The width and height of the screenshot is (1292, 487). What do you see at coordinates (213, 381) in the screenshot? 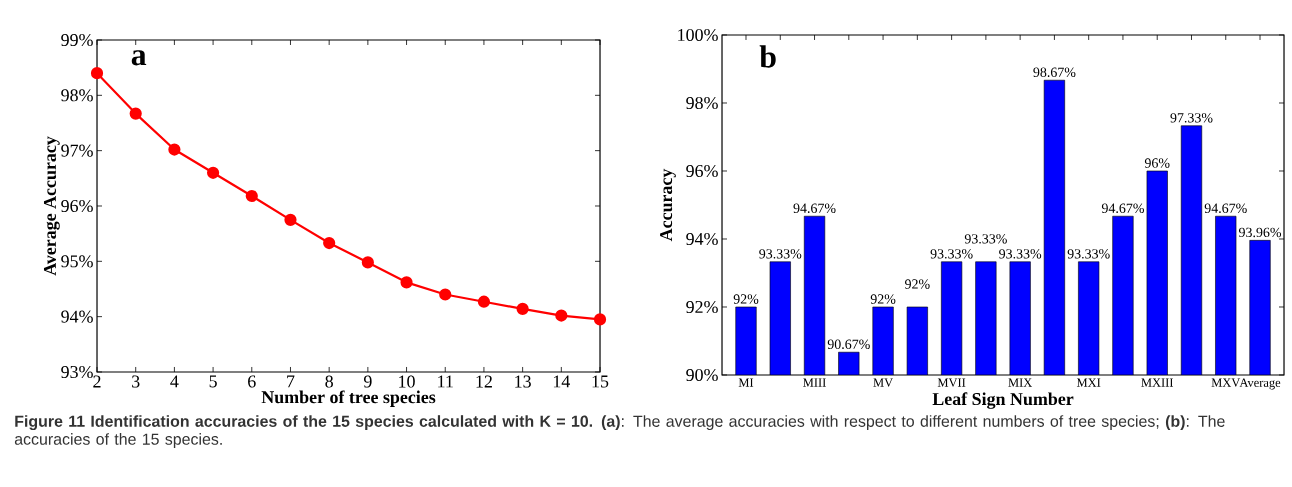
I see `x-tick-label: 5` at bounding box center [213, 381].